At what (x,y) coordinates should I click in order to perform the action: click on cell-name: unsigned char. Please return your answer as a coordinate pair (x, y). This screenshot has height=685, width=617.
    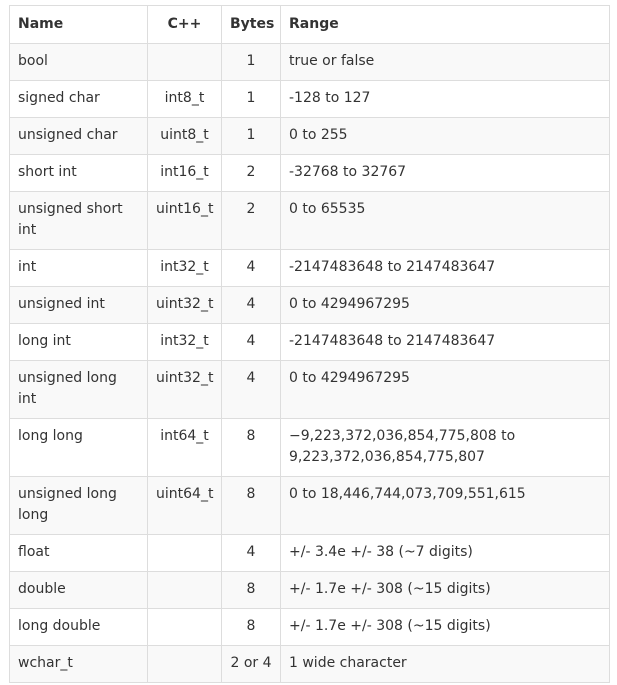
    Looking at the image, I should click on (78, 136).